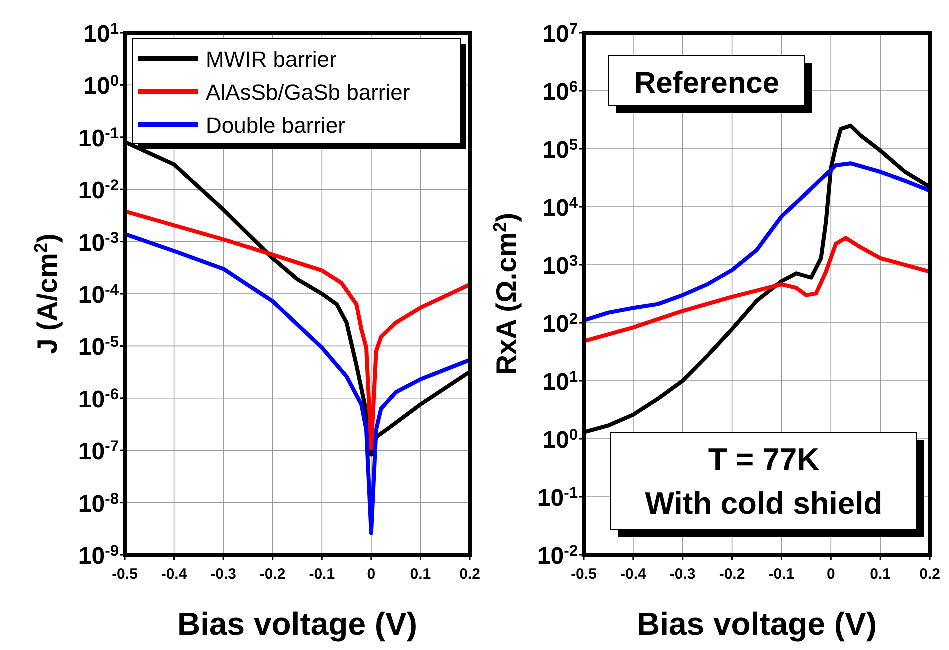 The image size is (949, 650). What do you see at coordinates (764, 459) in the screenshot?
I see `annotation: T = 77K` at bounding box center [764, 459].